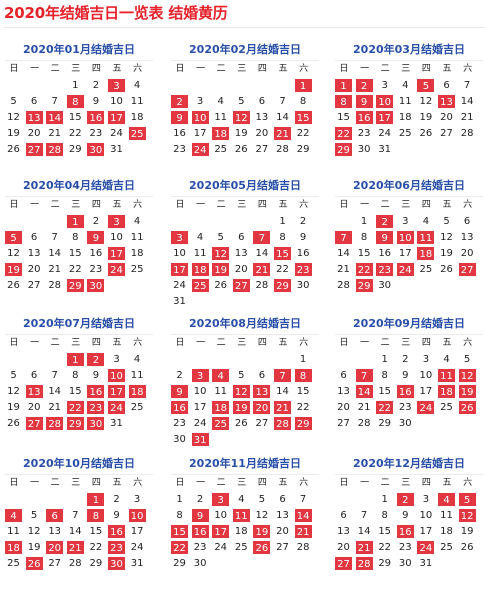 This screenshot has width=486, height=590. What do you see at coordinates (244, 27) in the screenshot?
I see `title-divider` at bounding box center [244, 27].